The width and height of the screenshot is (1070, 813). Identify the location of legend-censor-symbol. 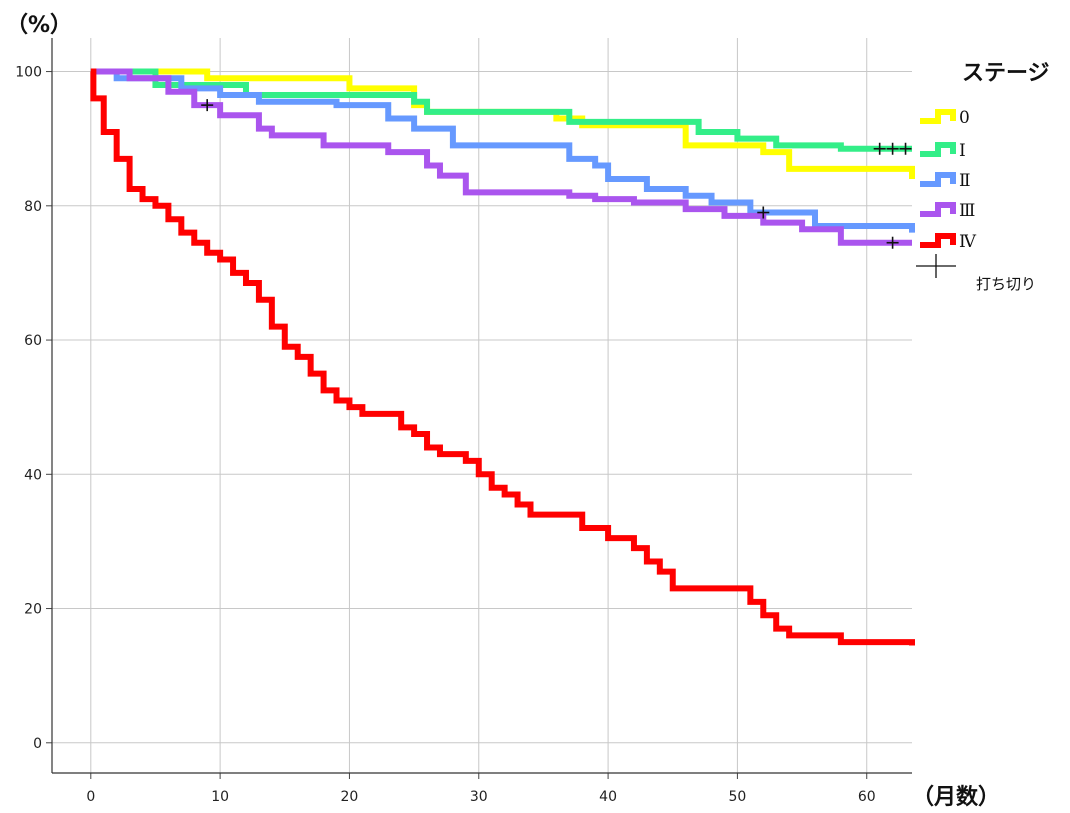
(936, 266).